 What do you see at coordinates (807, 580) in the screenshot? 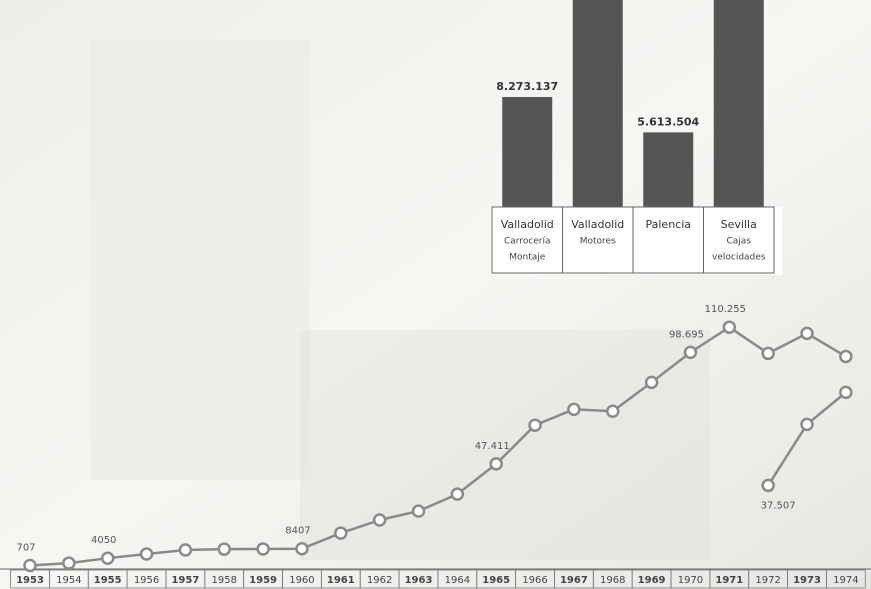
I see `x-tick-label: 1973` at bounding box center [807, 580].